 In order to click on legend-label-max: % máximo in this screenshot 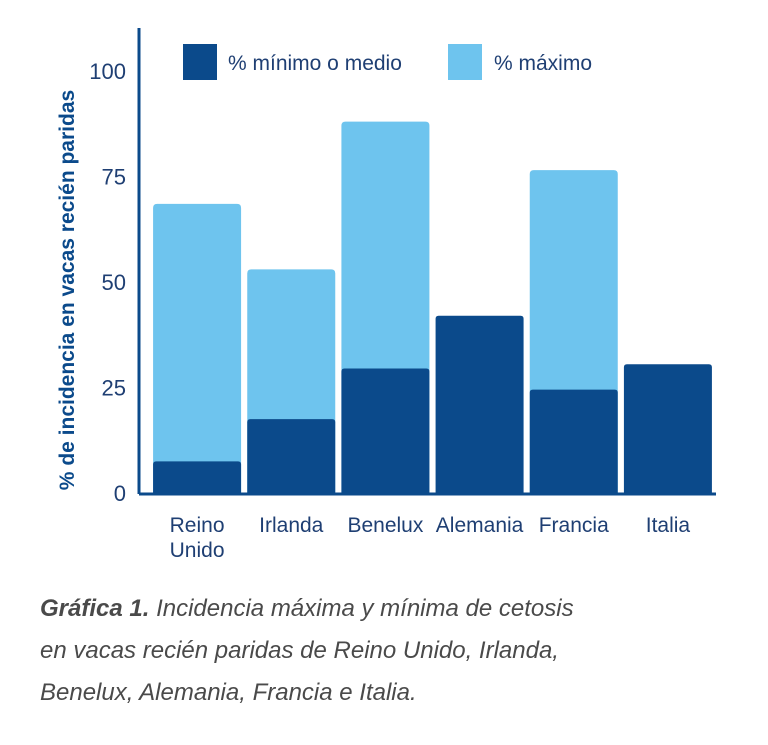, I will do `click(543, 63)`.